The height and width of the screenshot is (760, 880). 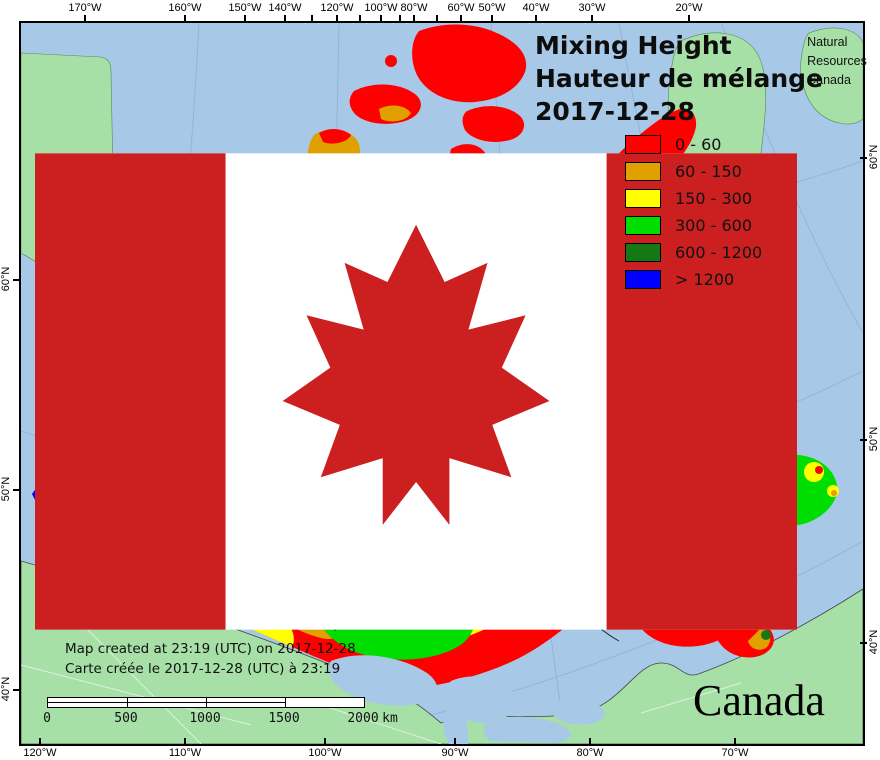 What do you see at coordinates (363, 718) in the screenshot?
I see `scale-label: 2000` at bounding box center [363, 718].